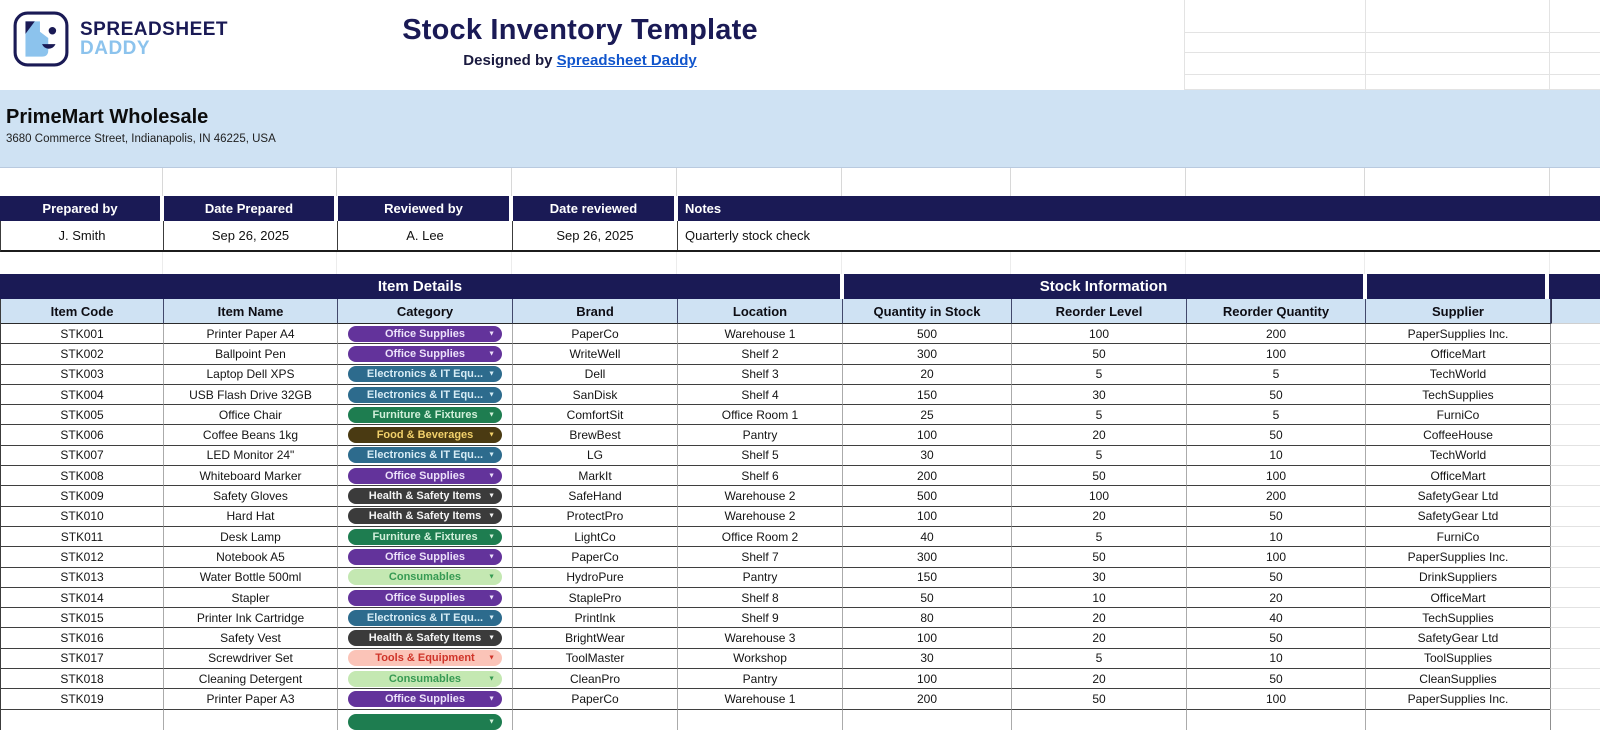 This screenshot has height=730, width=1600. I want to click on supplier-cell: CleanSupplies, so click(1458, 679).